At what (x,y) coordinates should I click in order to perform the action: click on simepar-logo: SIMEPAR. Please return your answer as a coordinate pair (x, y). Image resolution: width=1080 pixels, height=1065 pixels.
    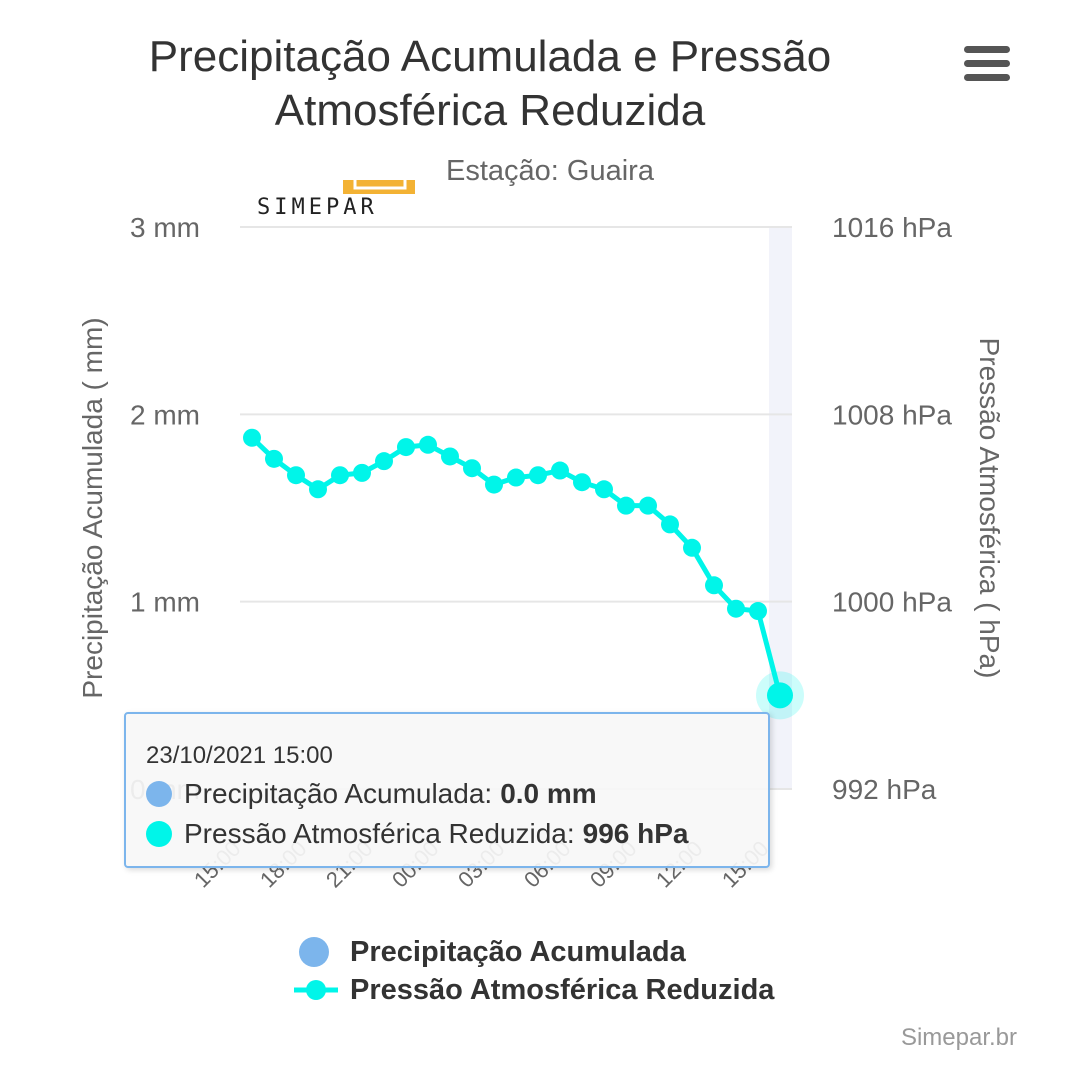
    Looking at the image, I should click on (336, 200).